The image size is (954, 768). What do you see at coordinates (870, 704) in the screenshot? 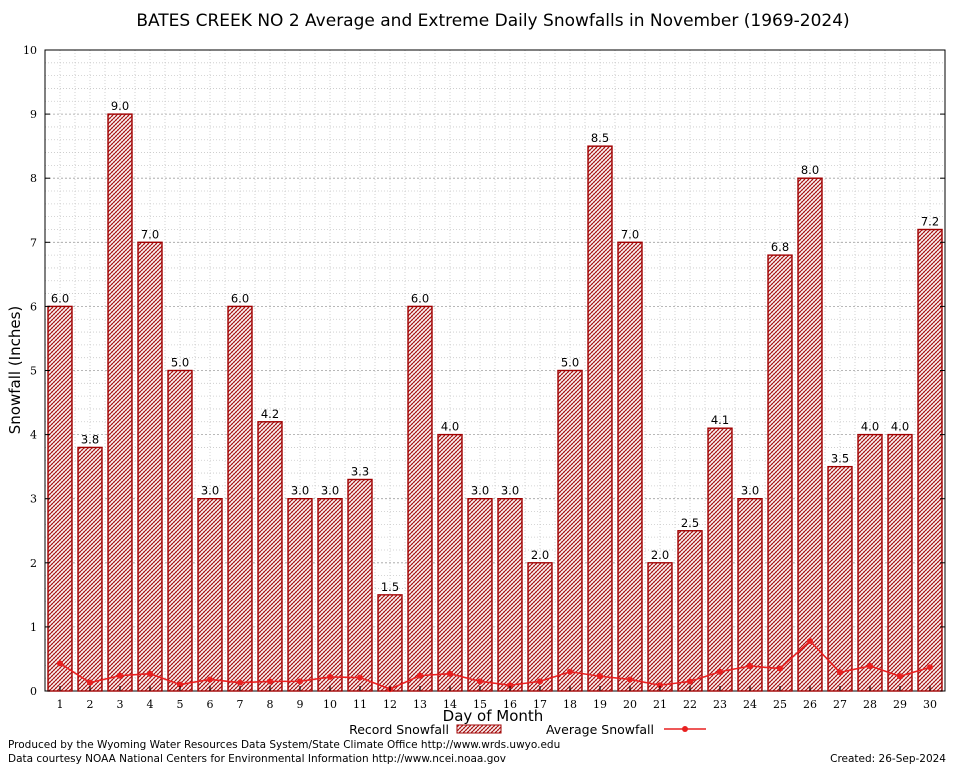
I see `x-tick-label: 28` at bounding box center [870, 704].